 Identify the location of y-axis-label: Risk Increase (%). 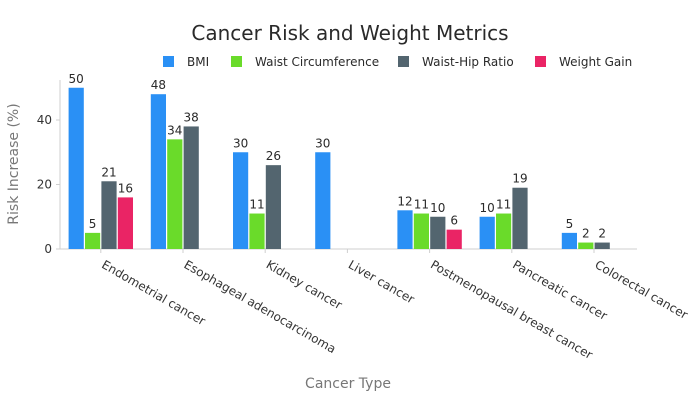
(14, 163).